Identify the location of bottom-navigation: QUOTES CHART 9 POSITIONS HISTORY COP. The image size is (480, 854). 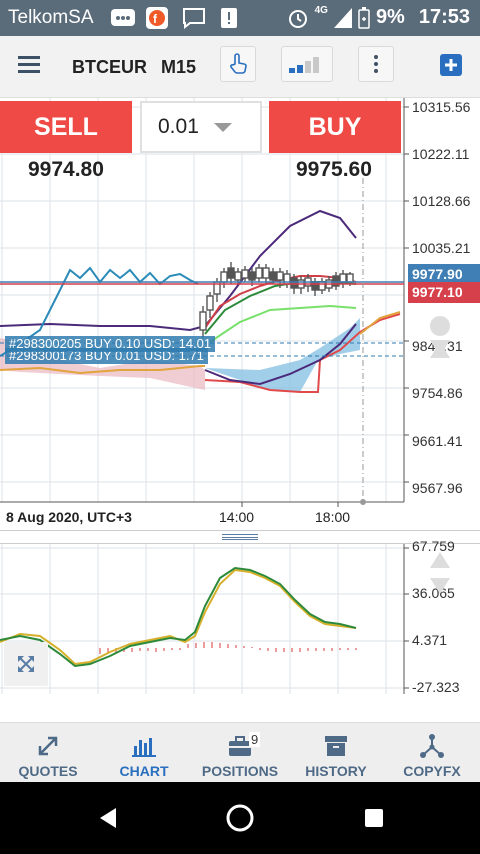
(240, 752).